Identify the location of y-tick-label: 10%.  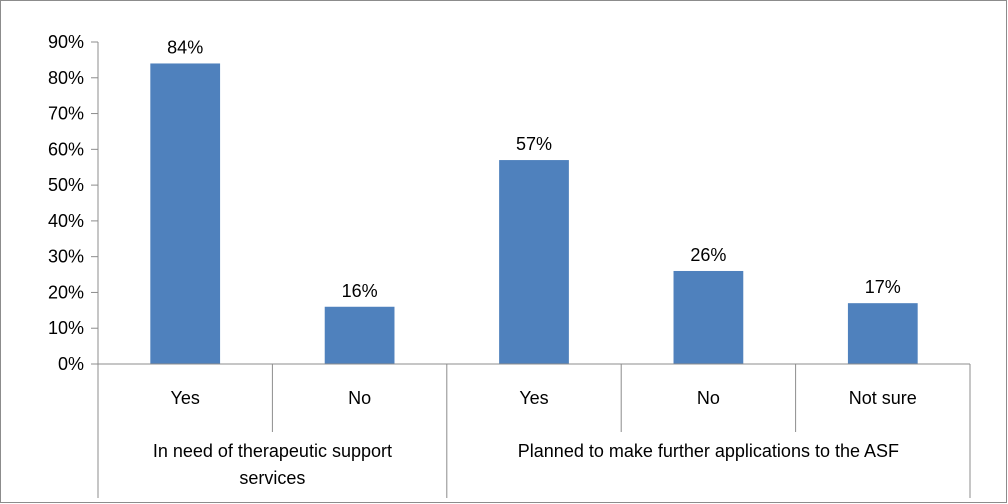
(66, 328).